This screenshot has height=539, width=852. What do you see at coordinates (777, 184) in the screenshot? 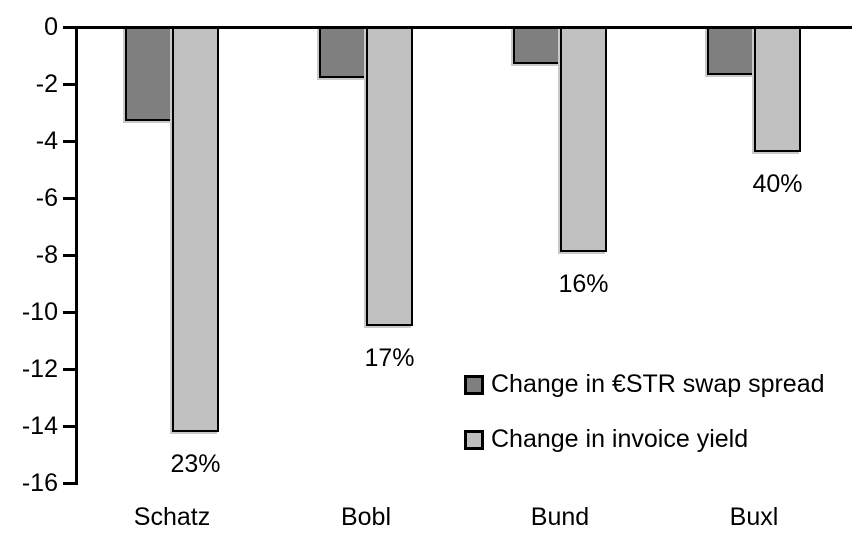
I see `bar-value-label: 40%` at bounding box center [777, 184].